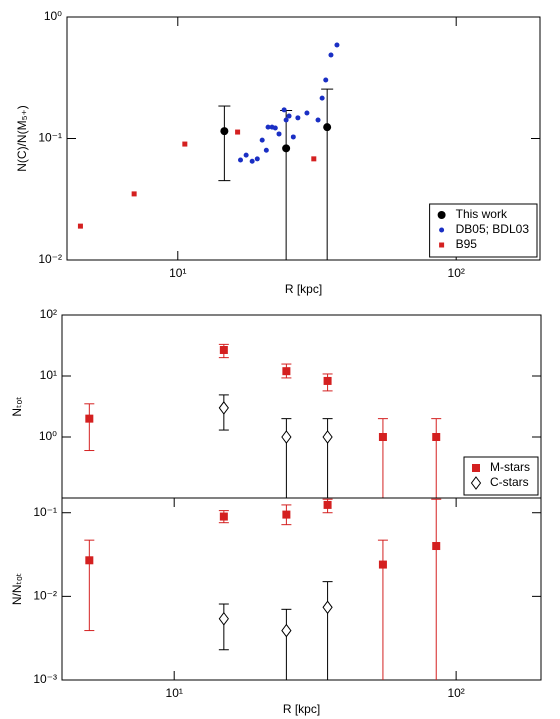 The width and height of the screenshot is (560, 719). I want to click on y-axis-label: Nₜₒₜ, so click(17, 406).